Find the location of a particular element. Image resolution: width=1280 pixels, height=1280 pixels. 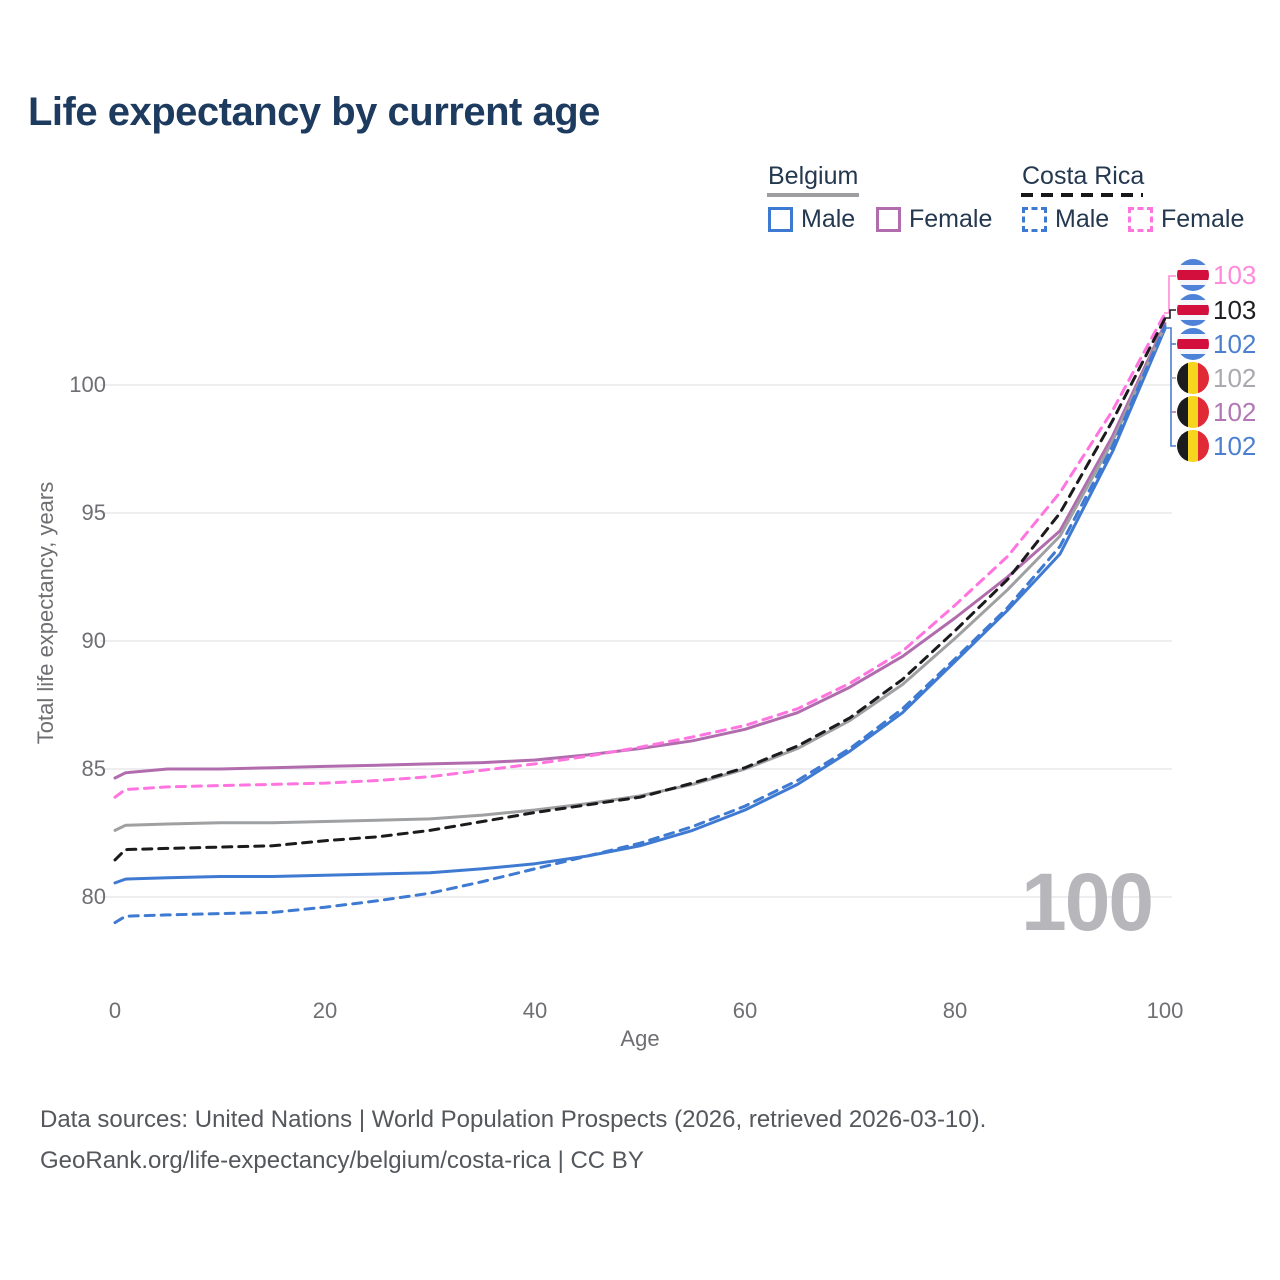

end-value-belgium-female: 102 is located at coordinates (1235, 412).